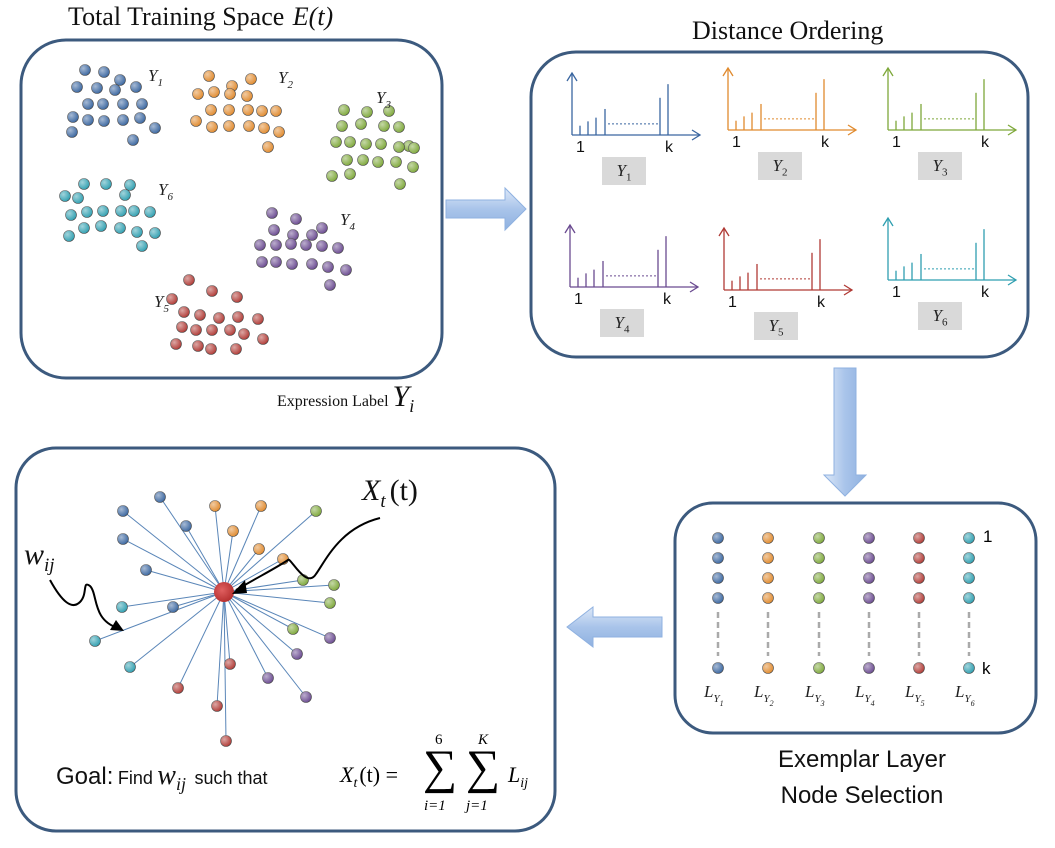  I want to click on graph-center-node, so click(224, 592).